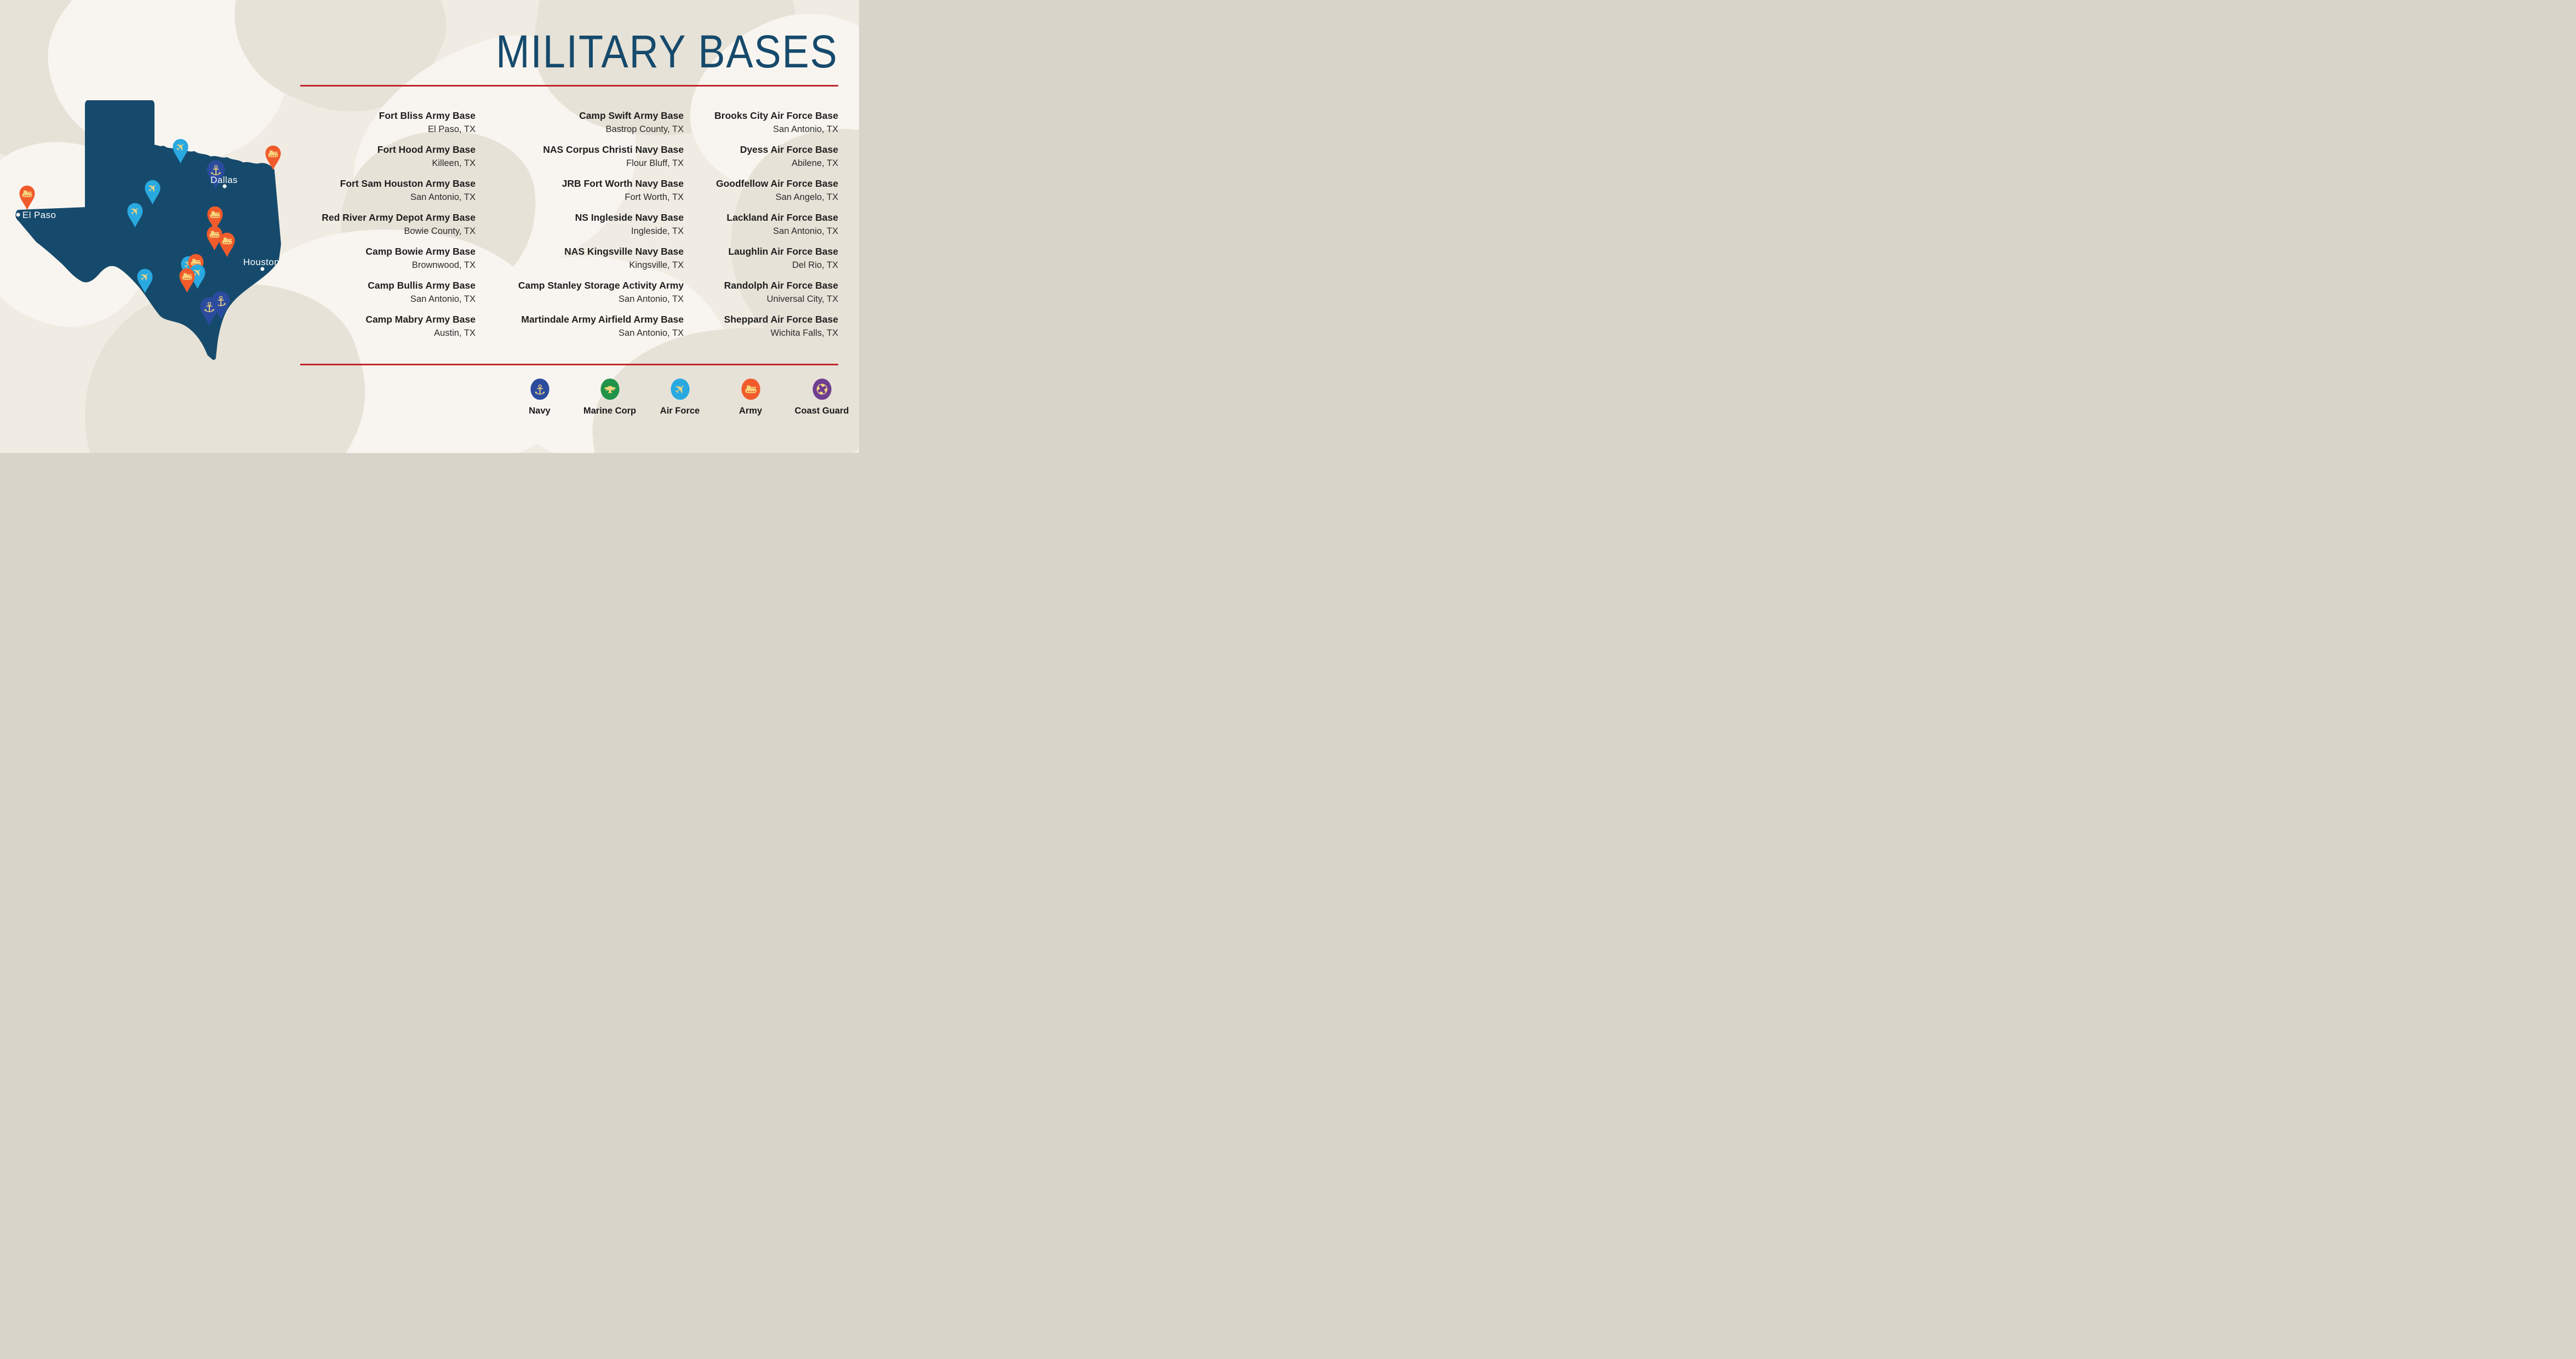 The image size is (2576, 1359). What do you see at coordinates (613, 149) in the screenshot?
I see `base-name: NAS Corpus Christi Navy Base` at bounding box center [613, 149].